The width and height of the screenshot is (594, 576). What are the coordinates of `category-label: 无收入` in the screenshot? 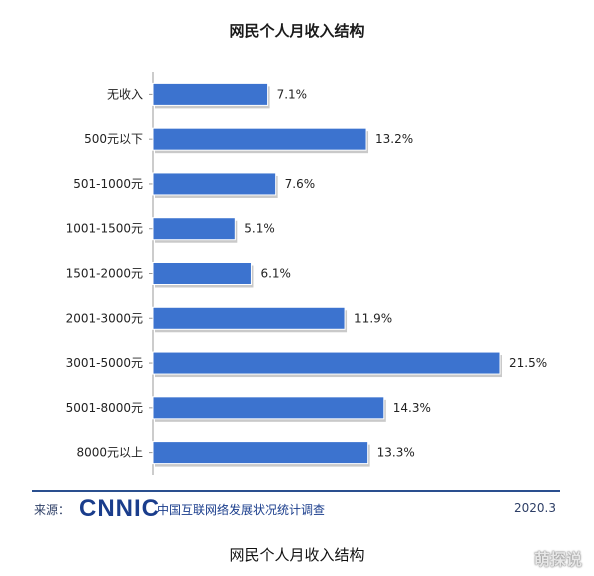 It's located at (125, 94).